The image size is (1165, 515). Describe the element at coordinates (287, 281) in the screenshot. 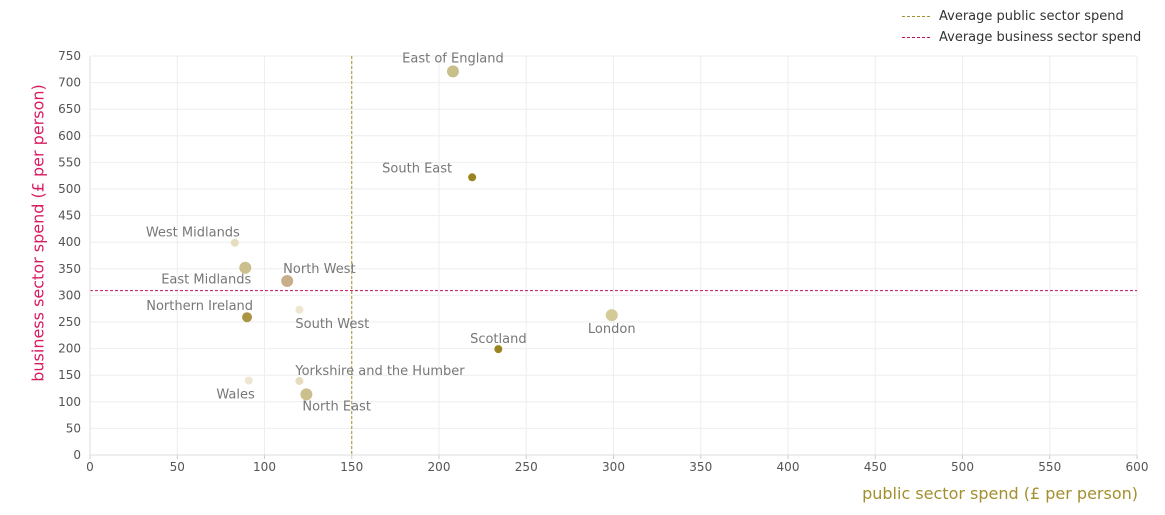

I see `point-north-west` at that location.